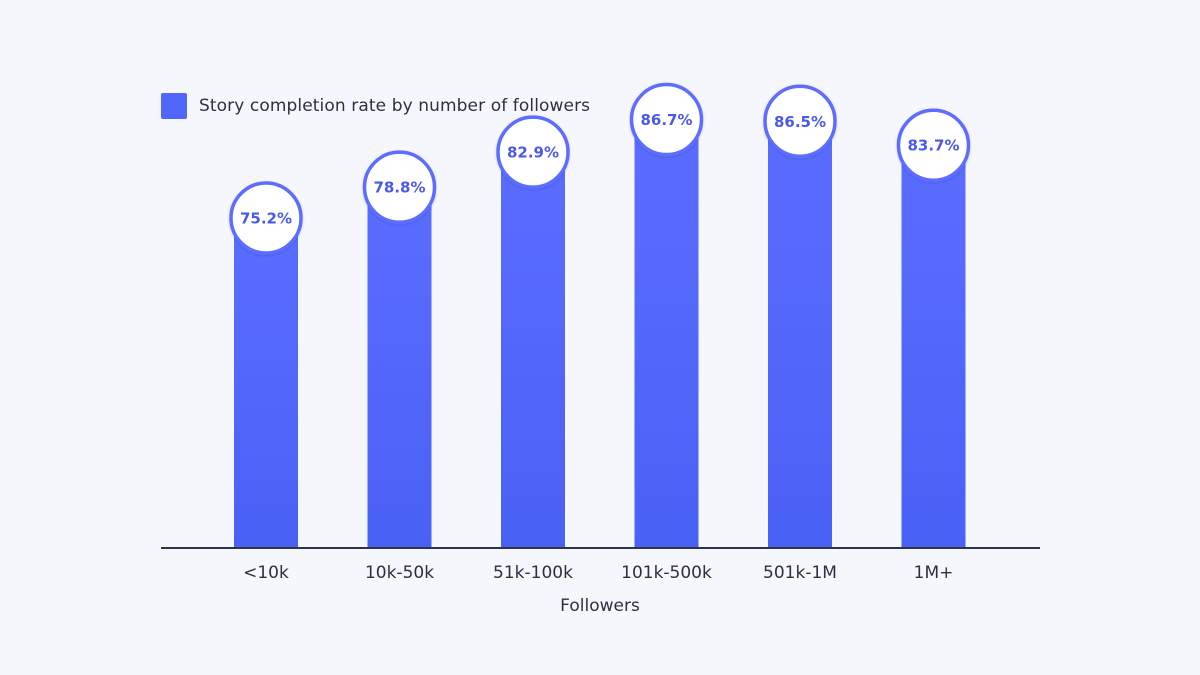 The height and width of the screenshot is (675, 1200). Describe the element at coordinates (598, 573) in the screenshot. I see `x-tick-labels: <10k 10k-50k 51k-100k 101k-500k 501k-1M 1M+` at that location.